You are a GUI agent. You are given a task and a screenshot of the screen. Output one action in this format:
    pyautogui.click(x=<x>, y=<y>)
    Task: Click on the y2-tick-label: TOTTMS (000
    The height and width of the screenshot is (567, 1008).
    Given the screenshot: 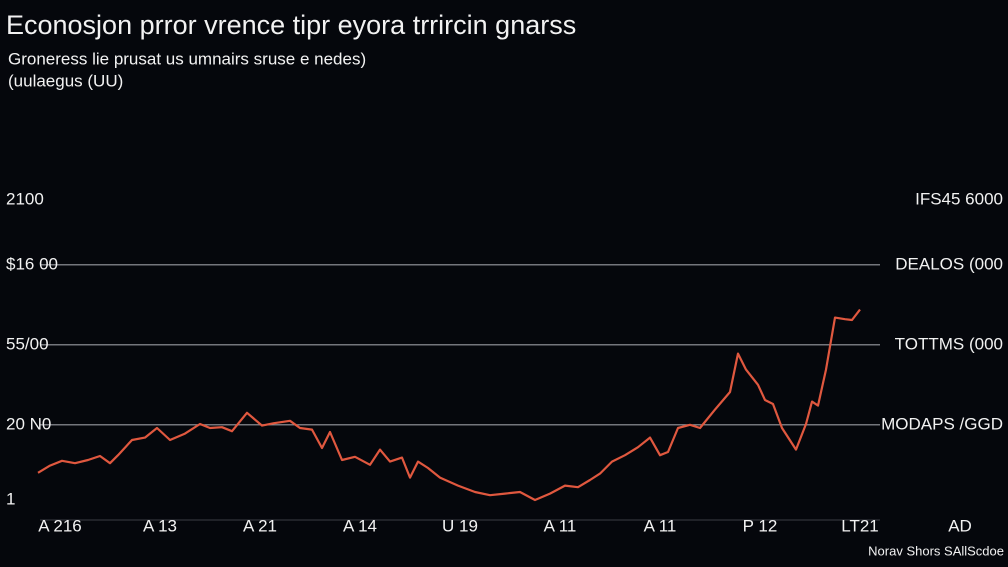 What is the action you would take?
    pyautogui.click(x=949, y=343)
    